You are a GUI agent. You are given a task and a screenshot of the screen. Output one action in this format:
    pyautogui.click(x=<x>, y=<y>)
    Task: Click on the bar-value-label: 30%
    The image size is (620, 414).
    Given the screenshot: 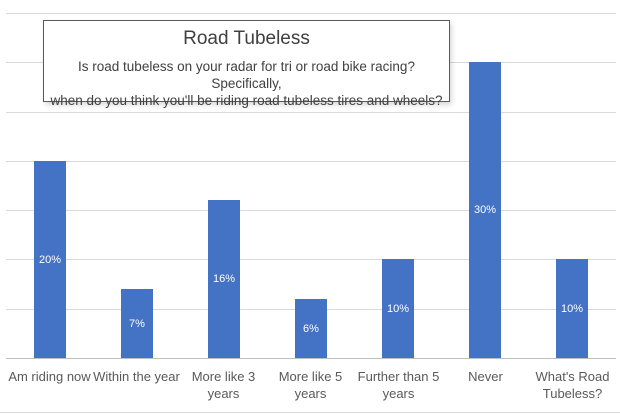 What is the action you would take?
    pyautogui.click(x=485, y=210)
    